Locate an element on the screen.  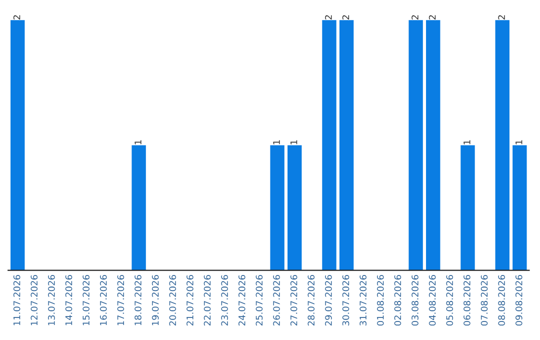
x-tick-label: 05.08.2026 is located at coordinates (450, 300).